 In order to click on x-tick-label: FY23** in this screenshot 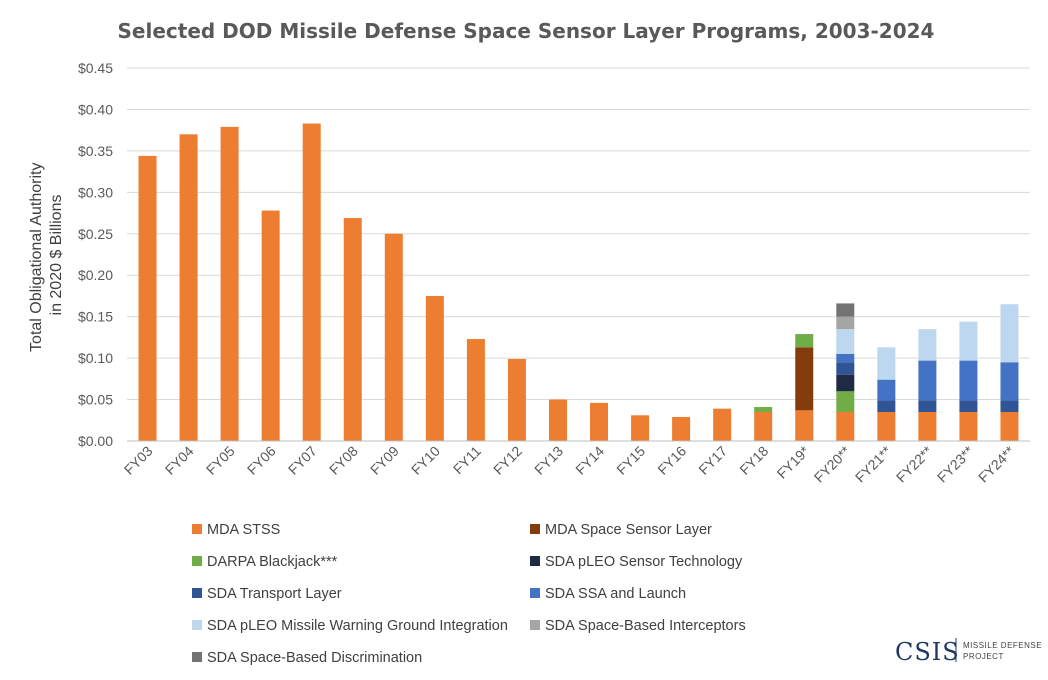, I will do `click(955, 463)`.